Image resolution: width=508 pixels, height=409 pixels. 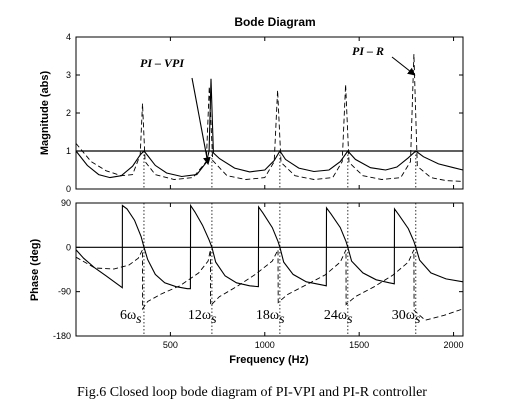 I want to click on annotation-label: PI – VPI, so click(x=162, y=63).